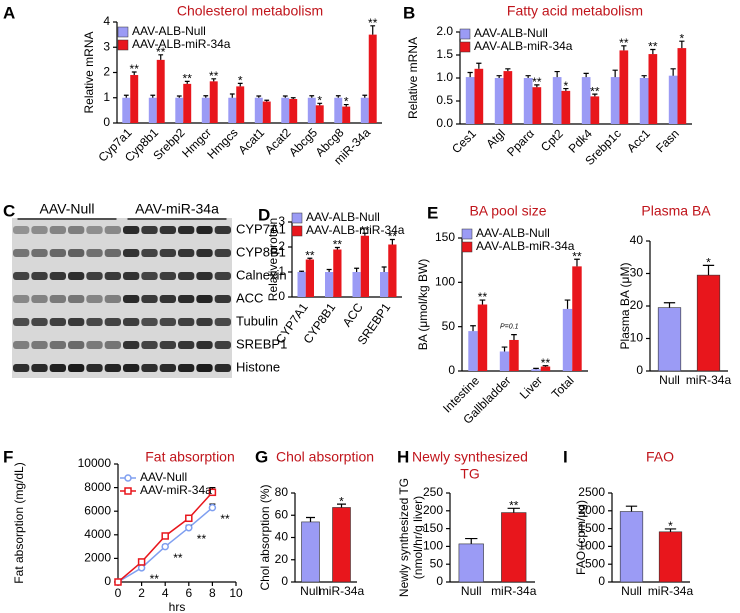 The height and width of the screenshot is (613, 740). What do you see at coordinates (19, 522) in the screenshot?
I see `y-axis-label: Fat absorption (mg/dL)` at bounding box center [19, 522].